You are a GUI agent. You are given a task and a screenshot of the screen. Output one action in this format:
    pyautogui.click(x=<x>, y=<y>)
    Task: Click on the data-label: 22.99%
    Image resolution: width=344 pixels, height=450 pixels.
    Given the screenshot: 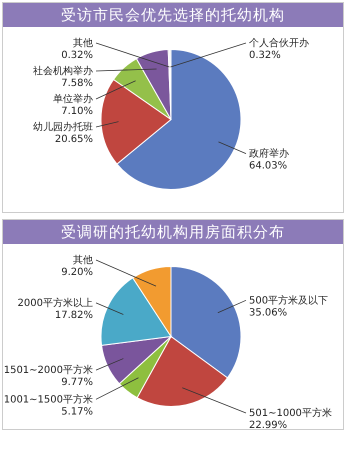 What is the action you would take?
    pyautogui.click(x=268, y=425)
    